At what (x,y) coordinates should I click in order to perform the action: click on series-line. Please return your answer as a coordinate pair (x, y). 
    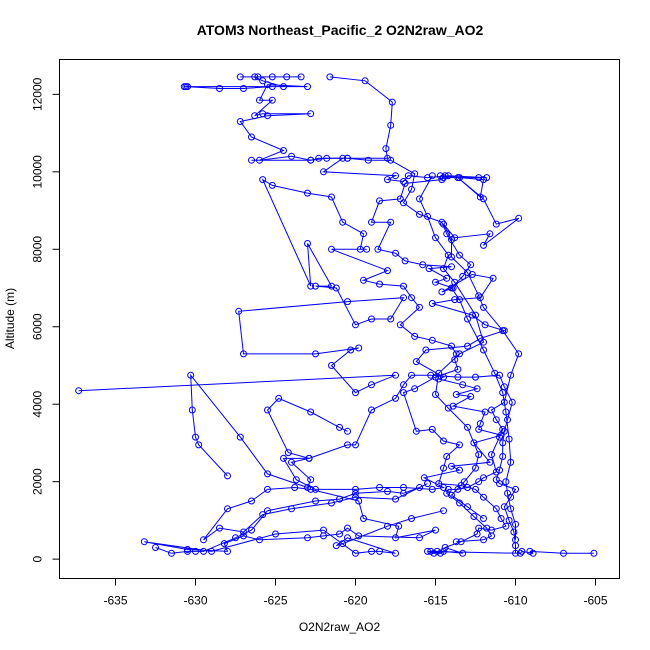
    Looking at the image, I should click on (288, 118).